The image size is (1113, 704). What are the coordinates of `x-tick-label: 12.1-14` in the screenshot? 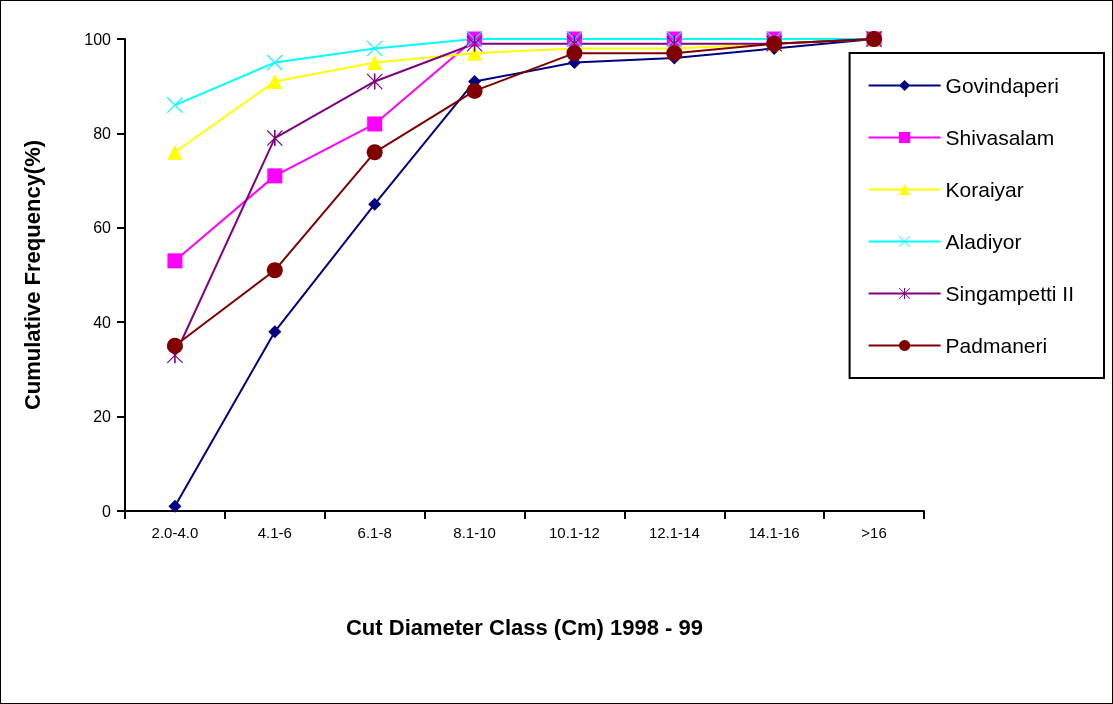 It's located at (674, 532).